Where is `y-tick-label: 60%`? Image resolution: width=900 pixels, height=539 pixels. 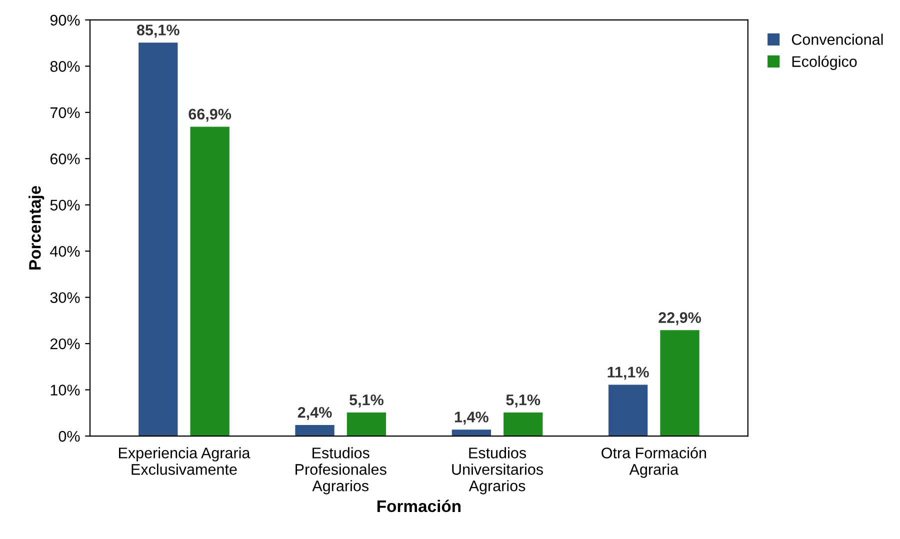
y-tick-label: 60% is located at coordinates (65, 159).